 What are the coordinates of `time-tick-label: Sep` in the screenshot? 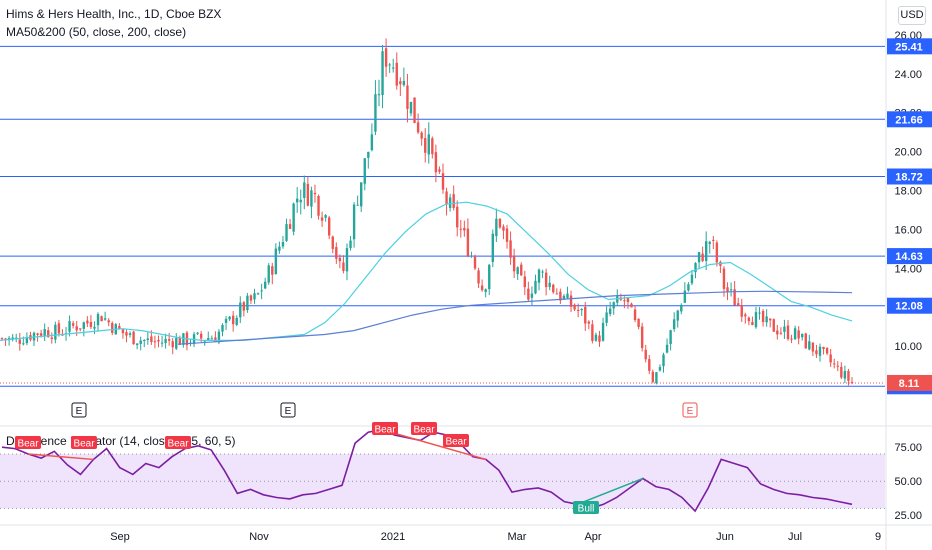 It's located at (120, 537).